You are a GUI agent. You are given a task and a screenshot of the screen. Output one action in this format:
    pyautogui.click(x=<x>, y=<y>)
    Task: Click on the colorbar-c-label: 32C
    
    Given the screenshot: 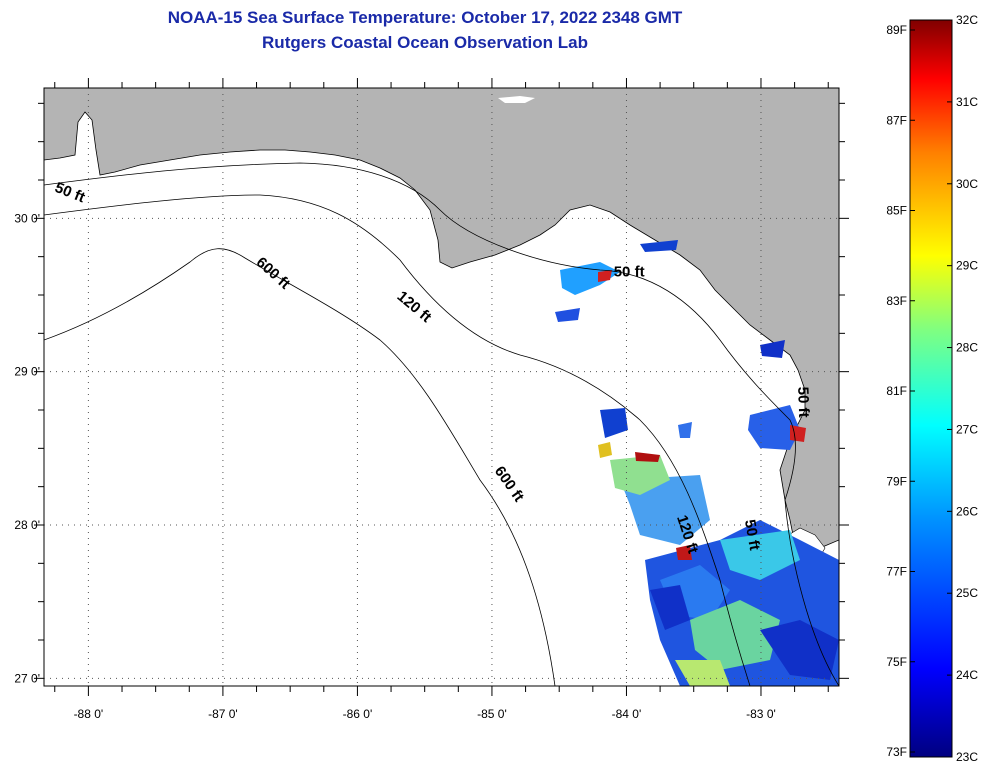 What is the action you would take?
    pyautogui.click(x=967, y=20)
    